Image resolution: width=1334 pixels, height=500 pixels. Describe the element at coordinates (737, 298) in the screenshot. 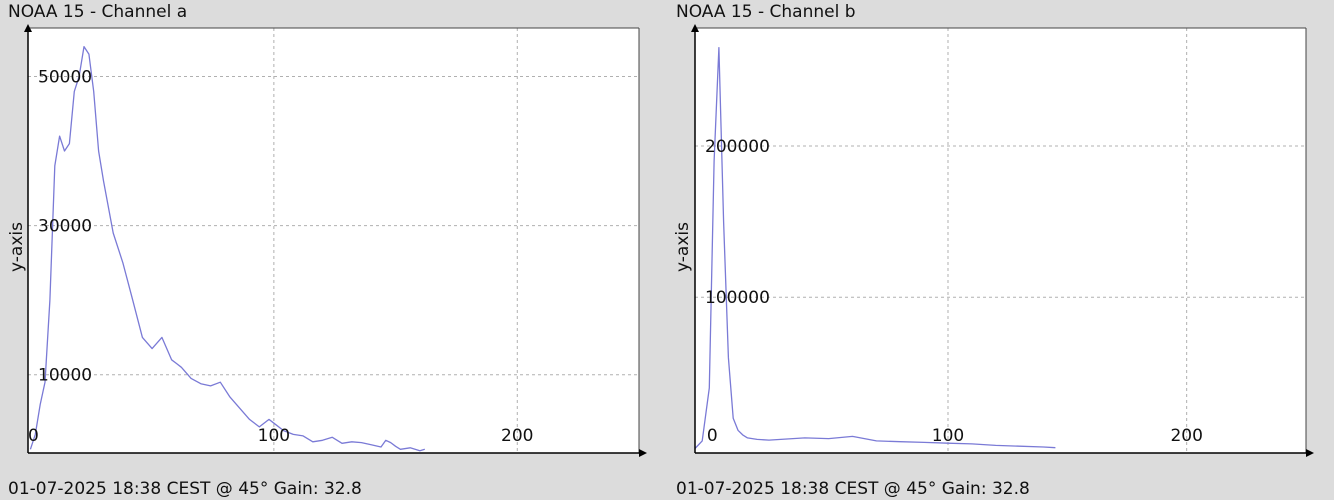

I see `y-tick-label: 100000` at that location.